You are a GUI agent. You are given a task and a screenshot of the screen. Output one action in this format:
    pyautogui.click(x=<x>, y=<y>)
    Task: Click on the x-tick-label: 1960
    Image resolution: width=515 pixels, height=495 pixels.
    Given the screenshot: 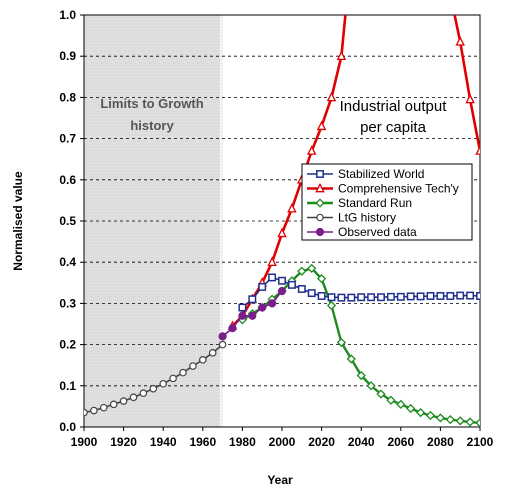 What is the action you would take?
    pyautogui.click(x=202, y=442)
    